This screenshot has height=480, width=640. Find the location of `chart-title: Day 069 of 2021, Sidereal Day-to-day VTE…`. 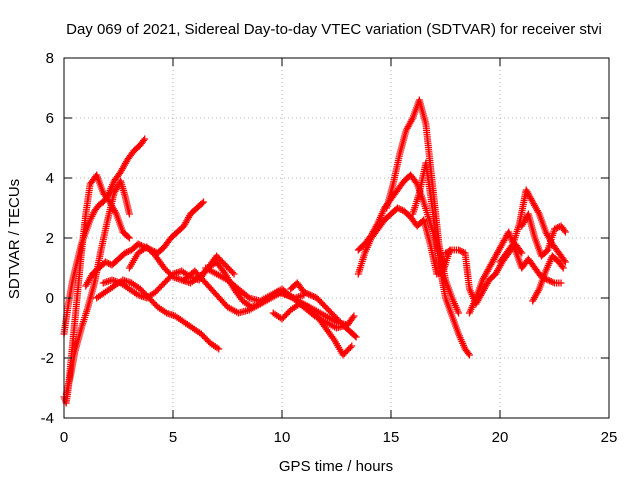

chart-title: Day 069 of 2021, Sidereal Day-to-day VTE… is located at coordinates (334, 29).